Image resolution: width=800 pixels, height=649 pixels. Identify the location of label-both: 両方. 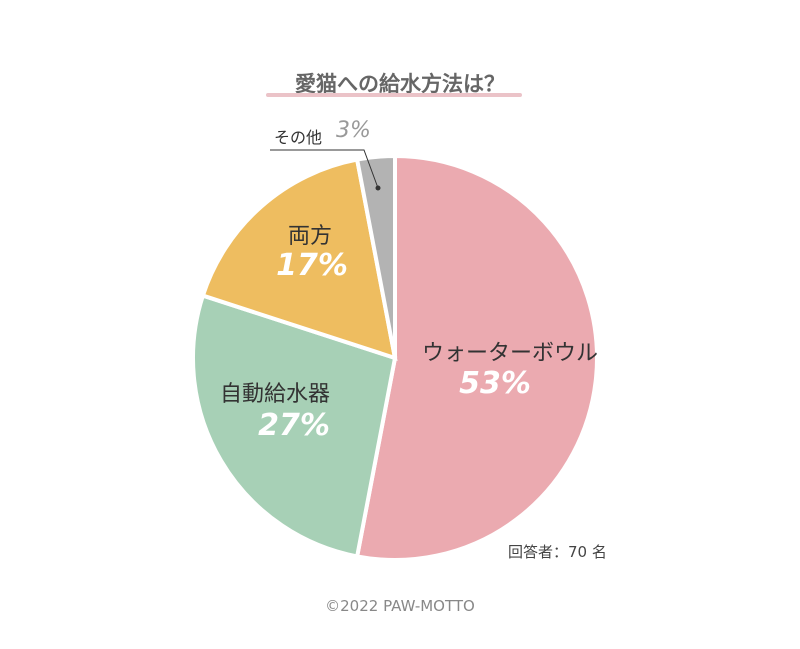
(309, 236).